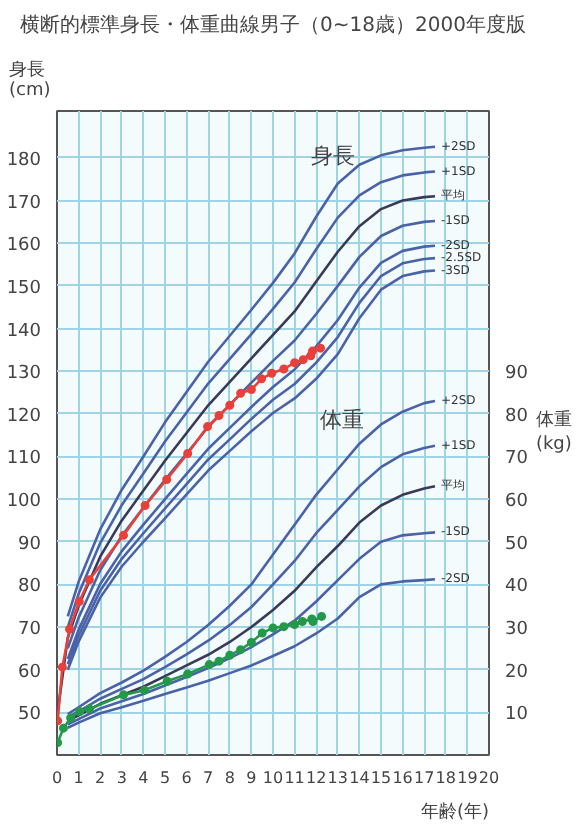 The height and width of the screenshot is (832, 576). What do you see at coordinates (208, 778) in the screenshot?
I see `x-tick-label: 7` at bounding box center [208, 778].